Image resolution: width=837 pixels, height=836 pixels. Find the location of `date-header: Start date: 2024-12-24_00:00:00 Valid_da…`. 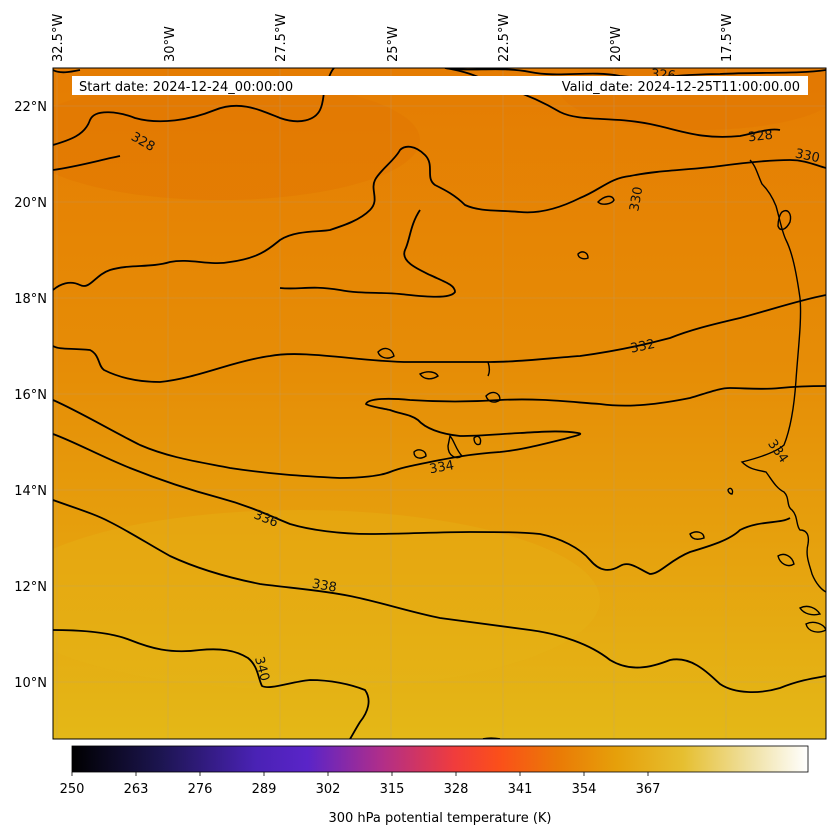

date-header: Start date: 2024-12-24_00:00:00 Valid_da… is located at coordinates (440, 85).